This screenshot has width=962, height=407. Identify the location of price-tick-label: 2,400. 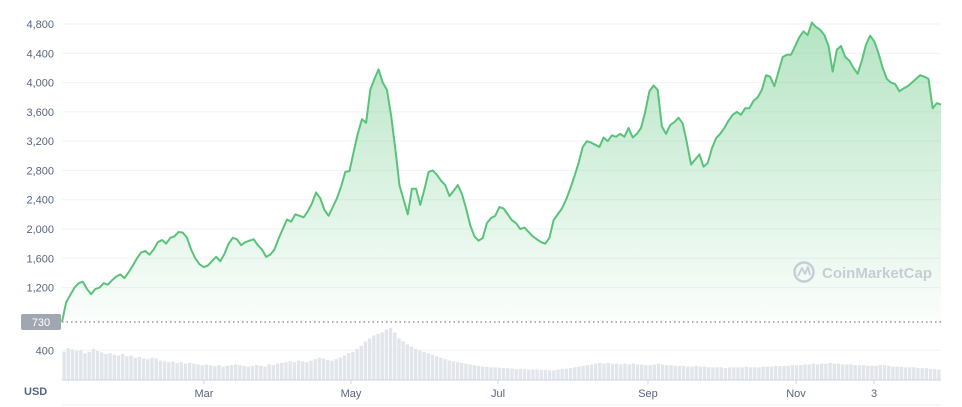
(40, 201).